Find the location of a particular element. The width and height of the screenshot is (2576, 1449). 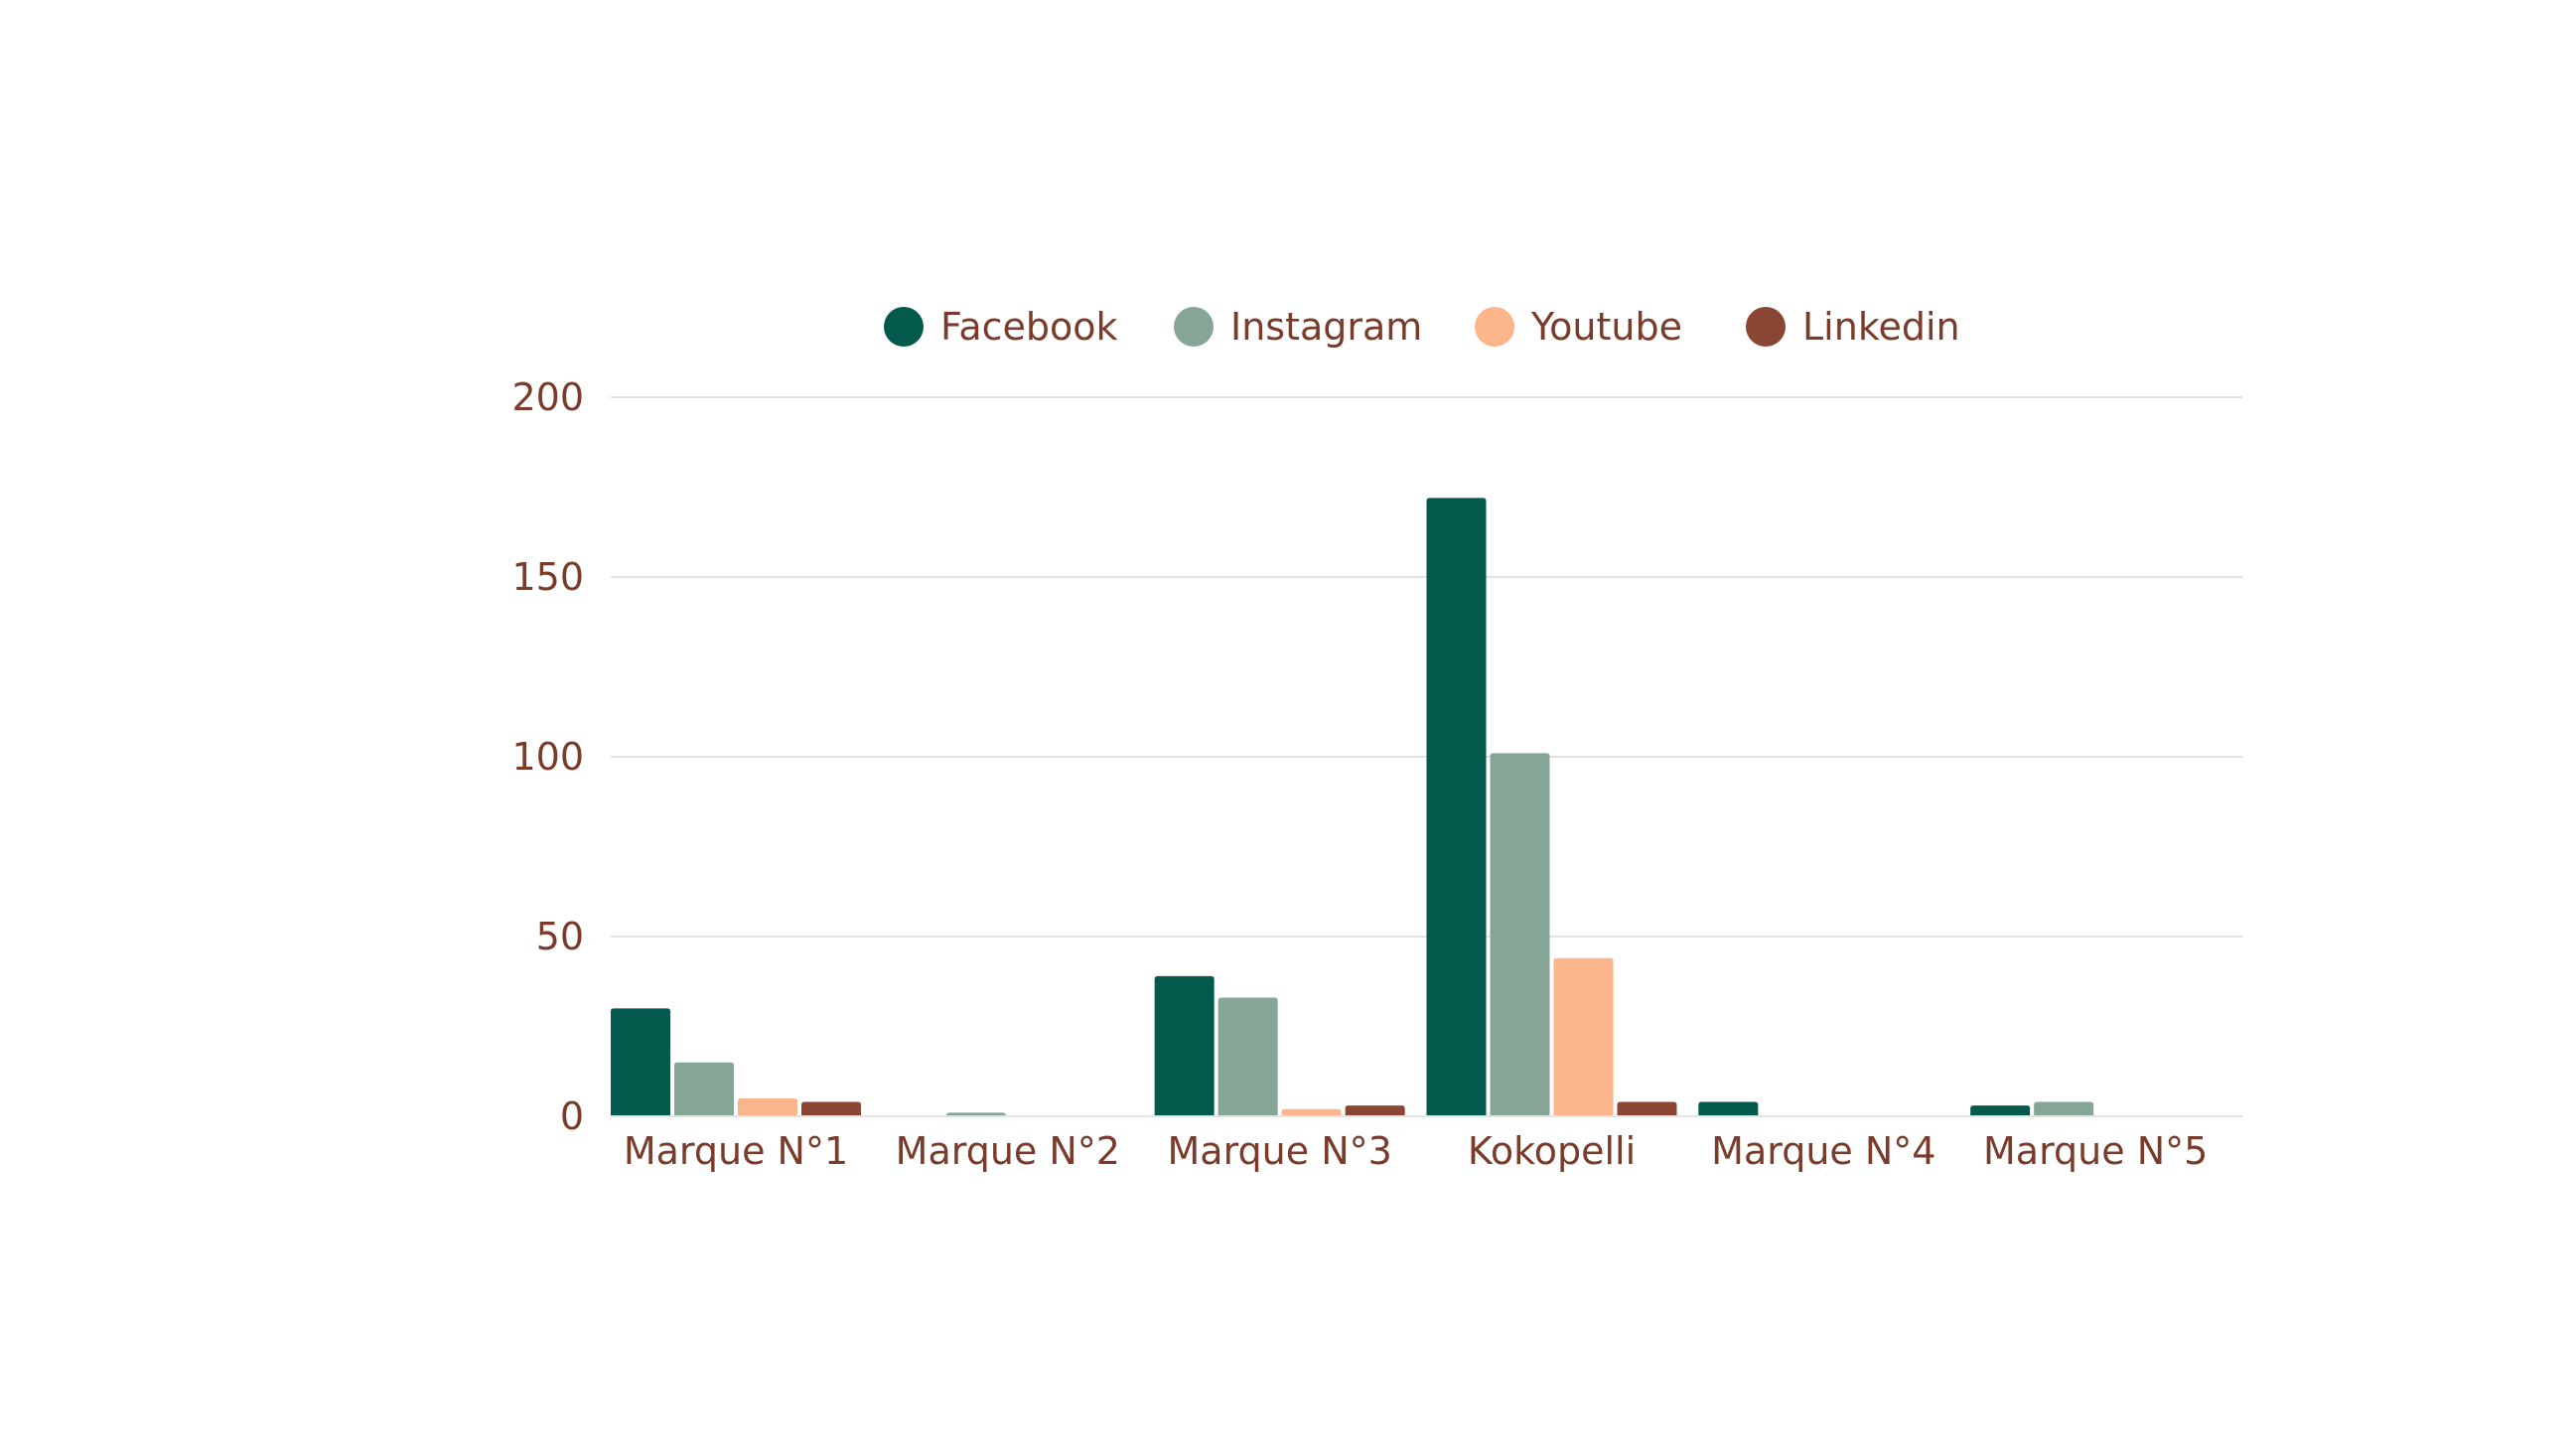

legend-label-instagram: Instagram is located at coordinates (1326, 327).